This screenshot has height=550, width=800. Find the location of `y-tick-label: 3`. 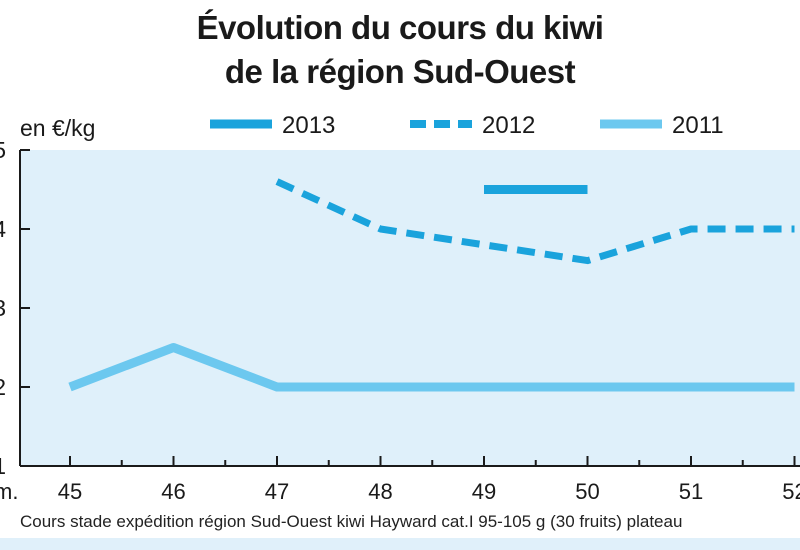

y-tick-label: 3 is located at coordinates (3, 308).